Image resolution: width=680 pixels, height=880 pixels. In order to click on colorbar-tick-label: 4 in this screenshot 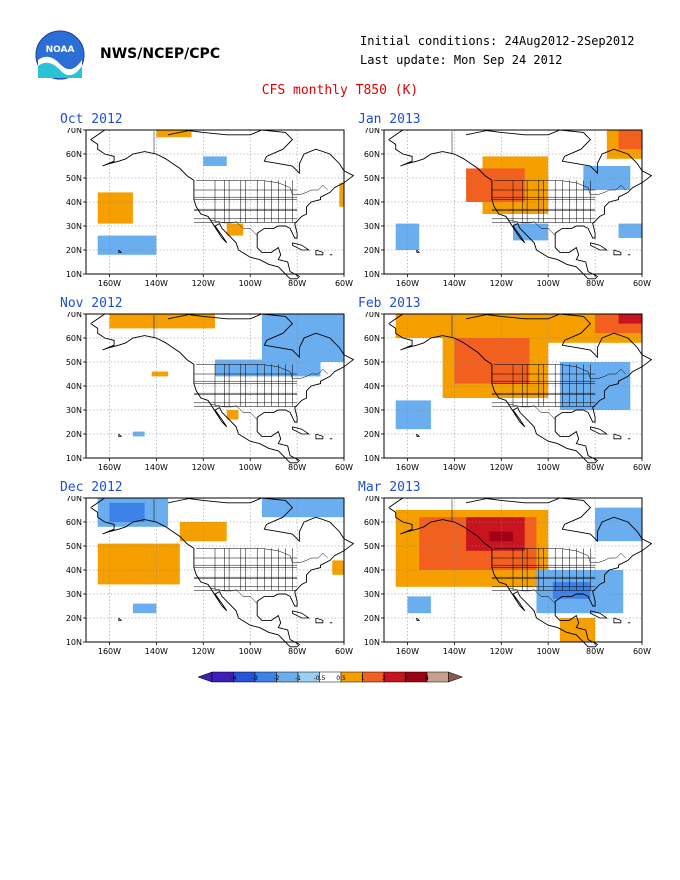, I will do `click(427, 678)`.